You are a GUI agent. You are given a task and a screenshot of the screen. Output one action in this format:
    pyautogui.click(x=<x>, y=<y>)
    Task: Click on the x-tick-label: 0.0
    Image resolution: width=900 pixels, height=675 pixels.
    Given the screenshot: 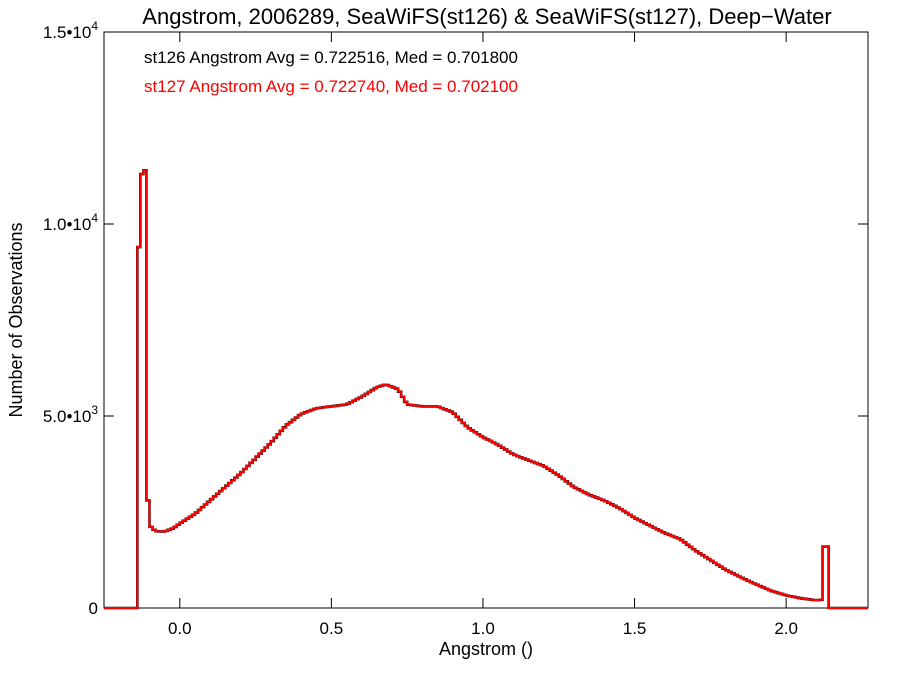 What is the action you would take?
    pyautogui.click(x=180, y=628)
    